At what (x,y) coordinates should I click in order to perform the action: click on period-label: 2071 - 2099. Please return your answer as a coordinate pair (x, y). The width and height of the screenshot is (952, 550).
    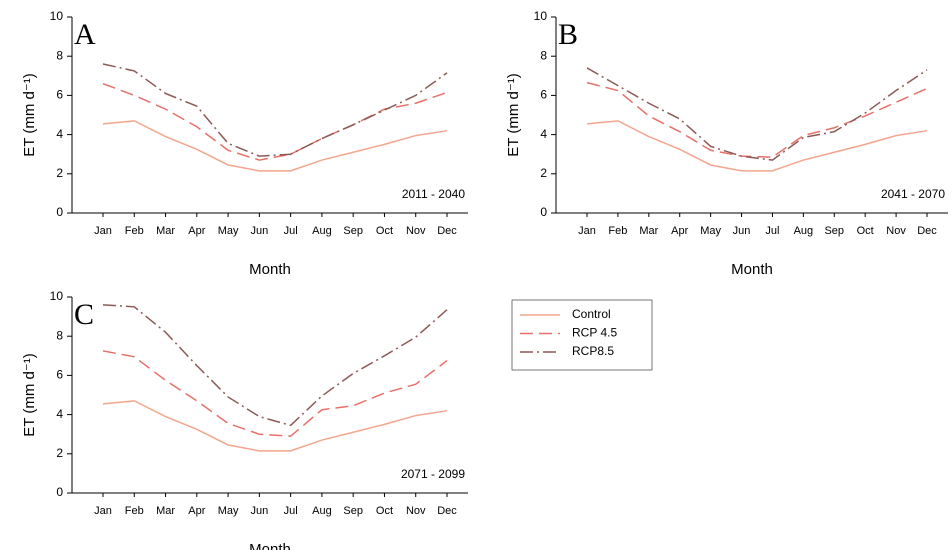
    Looking at the image, I should click on (433, 474).